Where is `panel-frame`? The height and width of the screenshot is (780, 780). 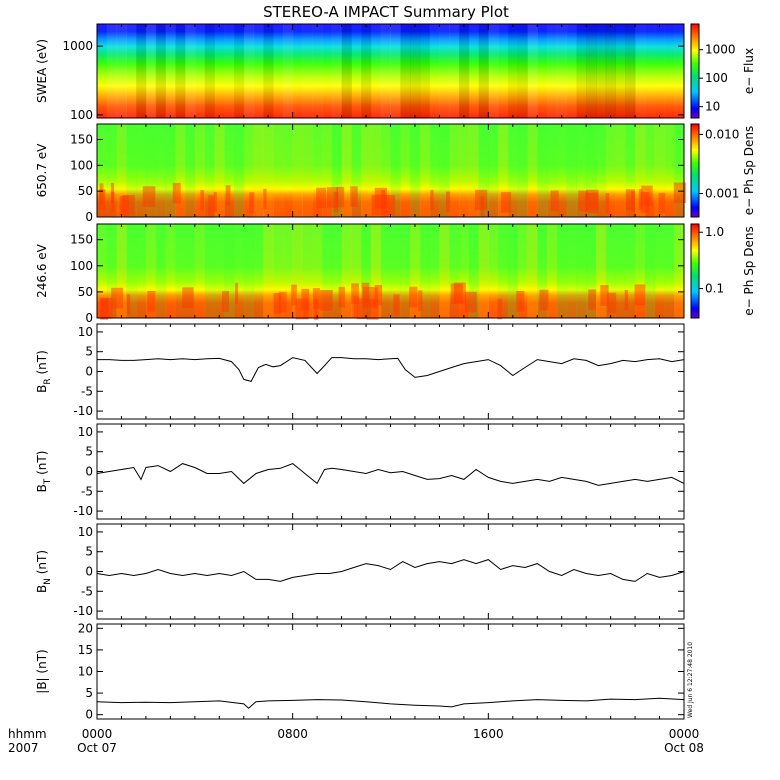
panel-frame is located at coordinates (390, 671).